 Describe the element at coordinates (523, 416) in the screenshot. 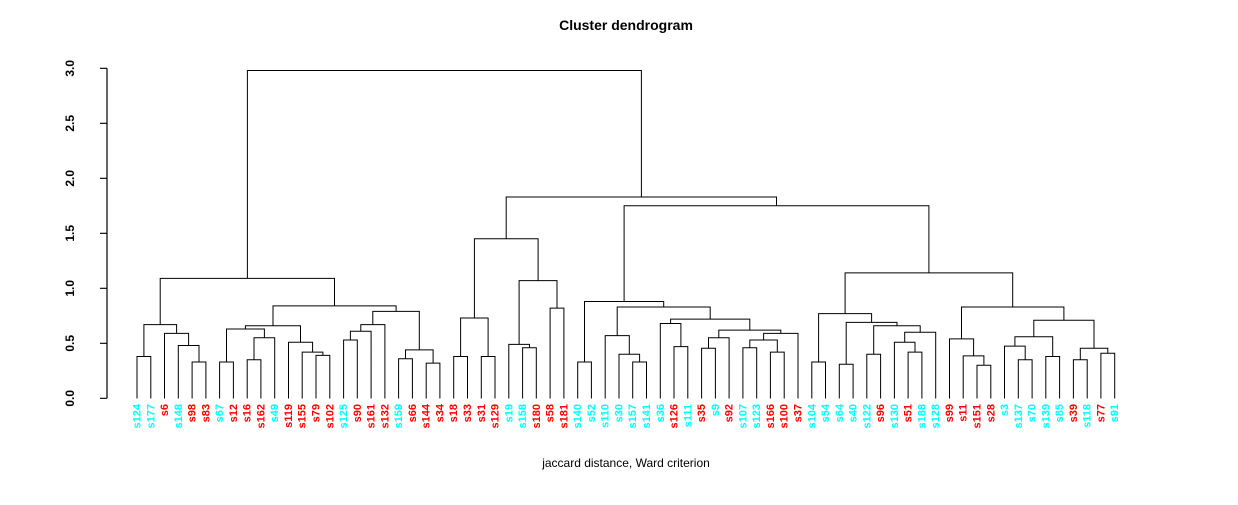

I see `leaf-label: s158` at that location.